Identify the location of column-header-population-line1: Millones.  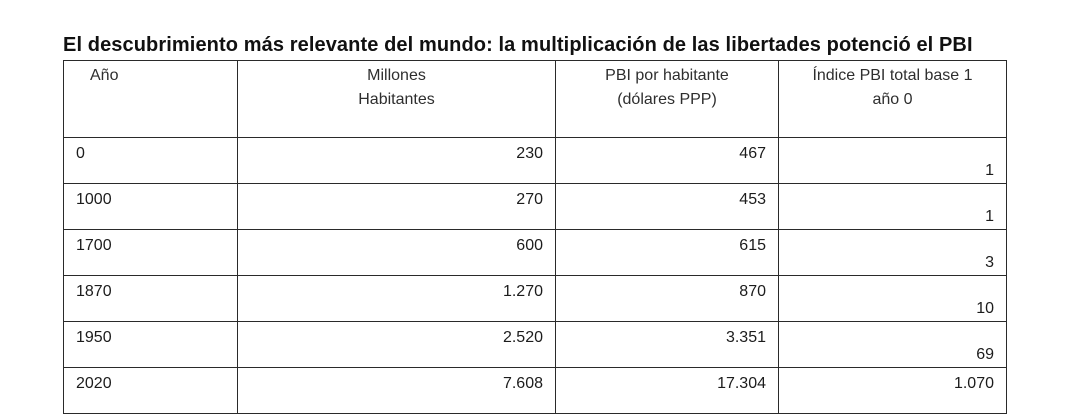
(396, 75).